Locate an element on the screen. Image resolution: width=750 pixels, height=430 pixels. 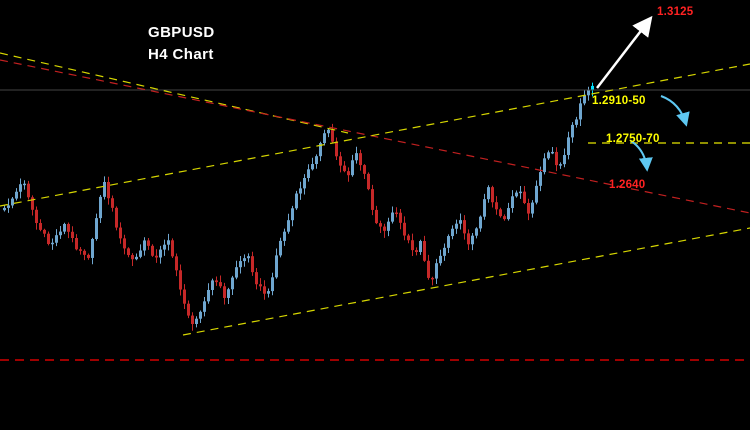
price-label-support-zone: 1.2750-70 is located at coordinates (633, 139).